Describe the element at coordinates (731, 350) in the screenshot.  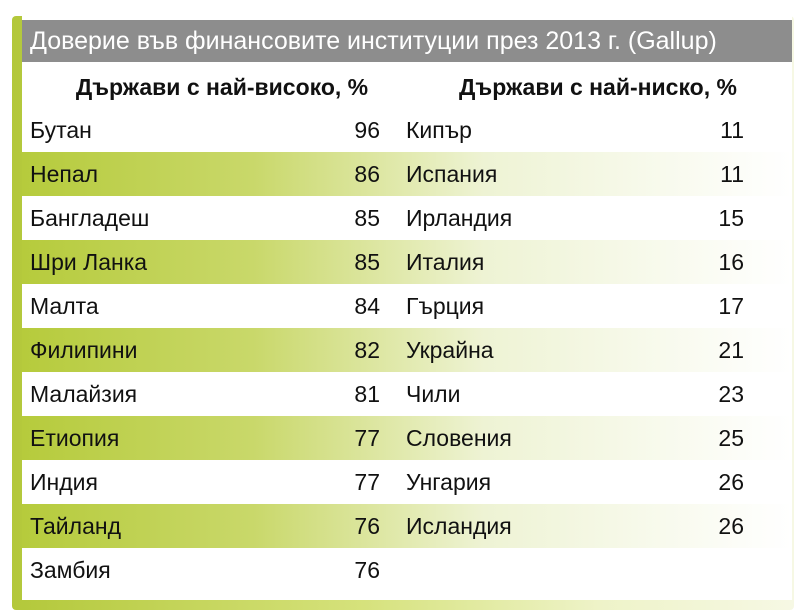
I see `value: 21` at that location.